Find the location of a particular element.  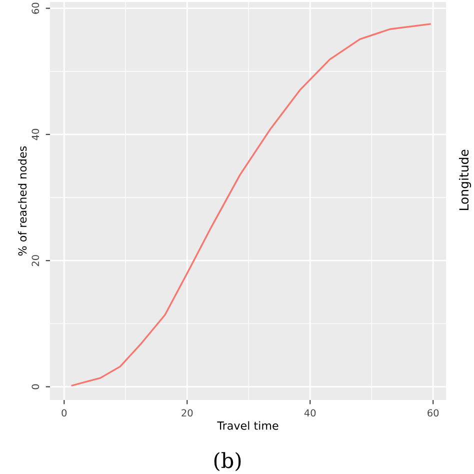

y-tick-label: 20 is located at coordinates (36, 260).